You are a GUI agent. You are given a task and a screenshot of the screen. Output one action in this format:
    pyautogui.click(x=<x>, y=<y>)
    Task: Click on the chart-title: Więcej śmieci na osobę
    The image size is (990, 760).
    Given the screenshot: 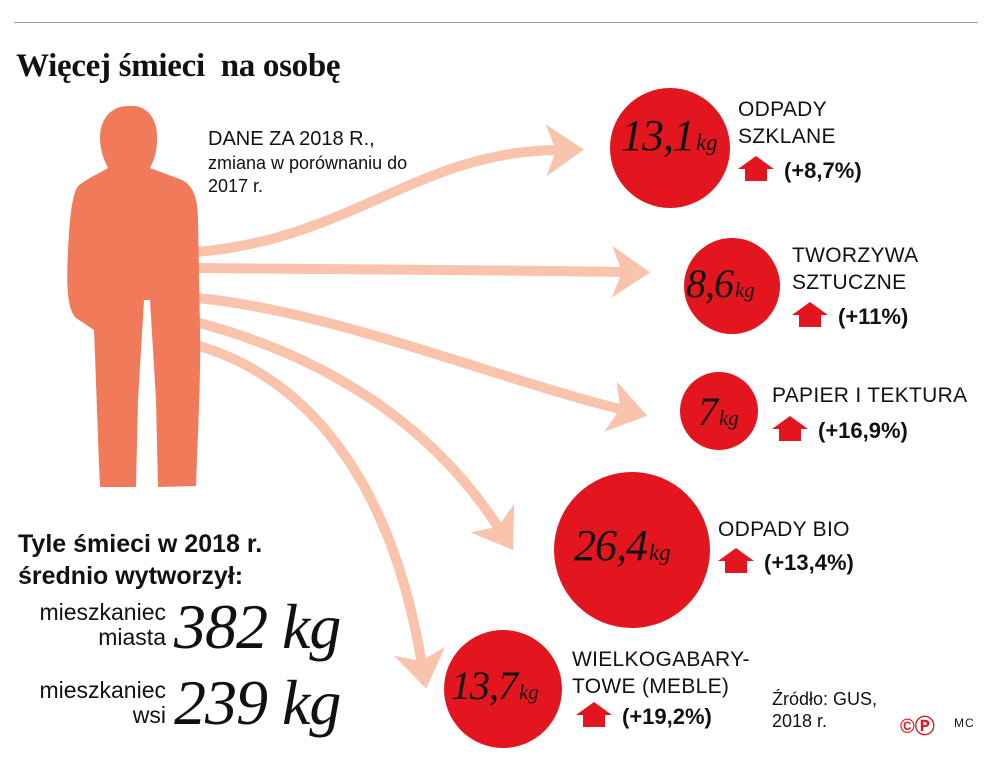 What is the action you would take?
    pyautogui.click(x=178, y=66)
    